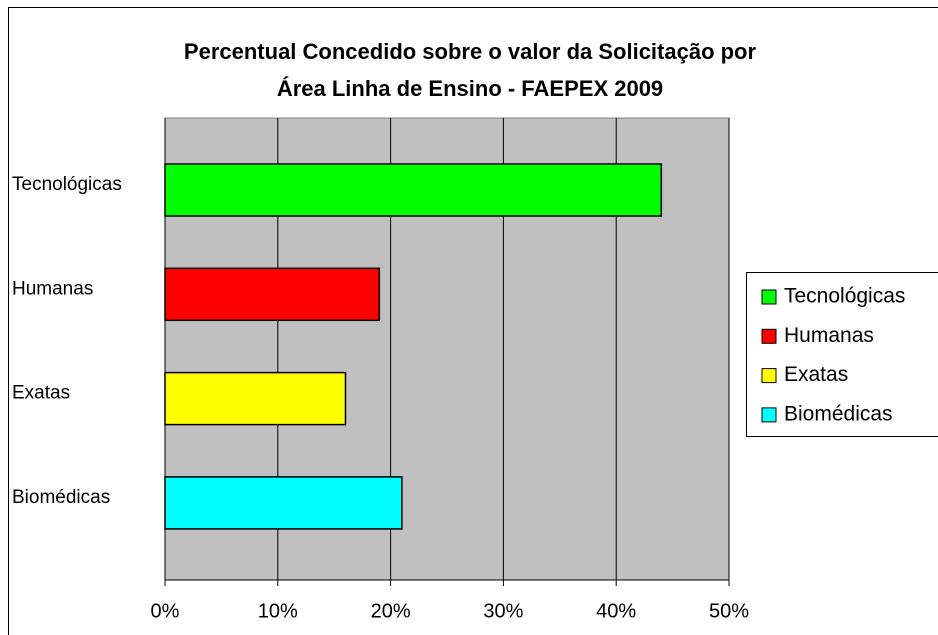 The image size is (938, 635). Describe the element at coordinates (842, 354) in the screenshot. I see `legend` at that location.